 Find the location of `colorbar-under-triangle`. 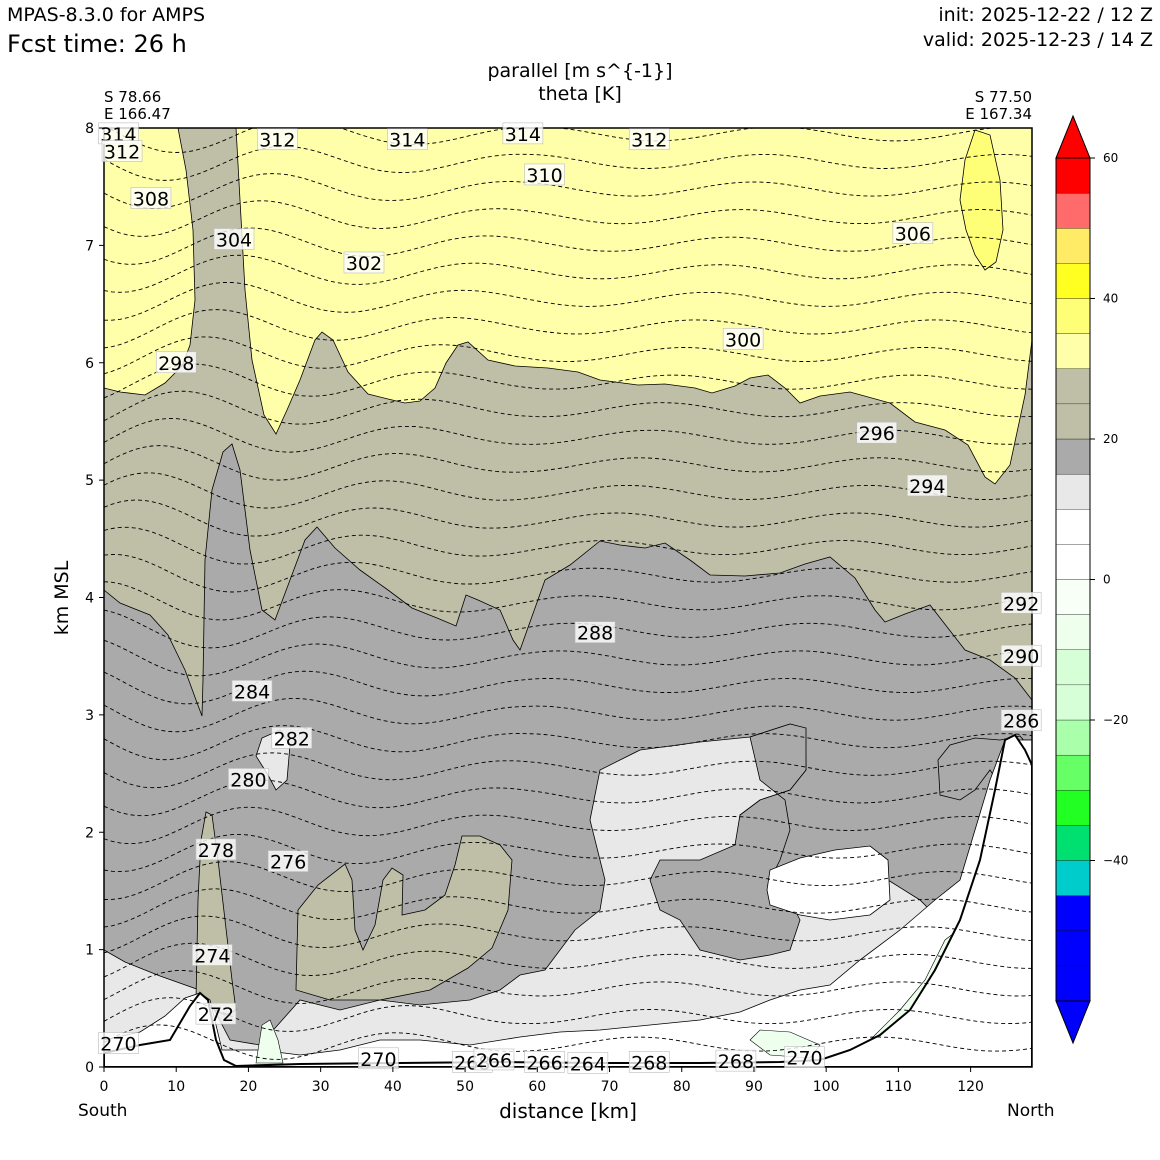

colorbar-under-triangle is located at coordinates (1073, 1022).